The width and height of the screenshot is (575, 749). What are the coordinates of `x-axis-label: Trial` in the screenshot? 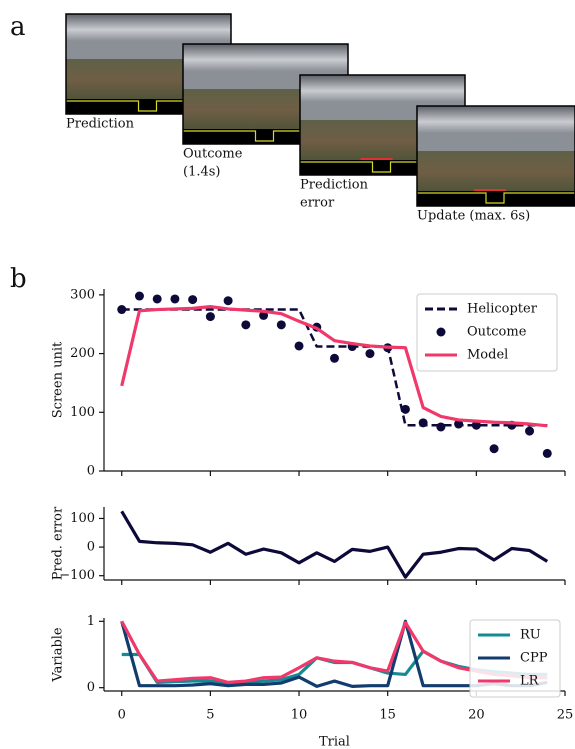 It's located at (334, 742).